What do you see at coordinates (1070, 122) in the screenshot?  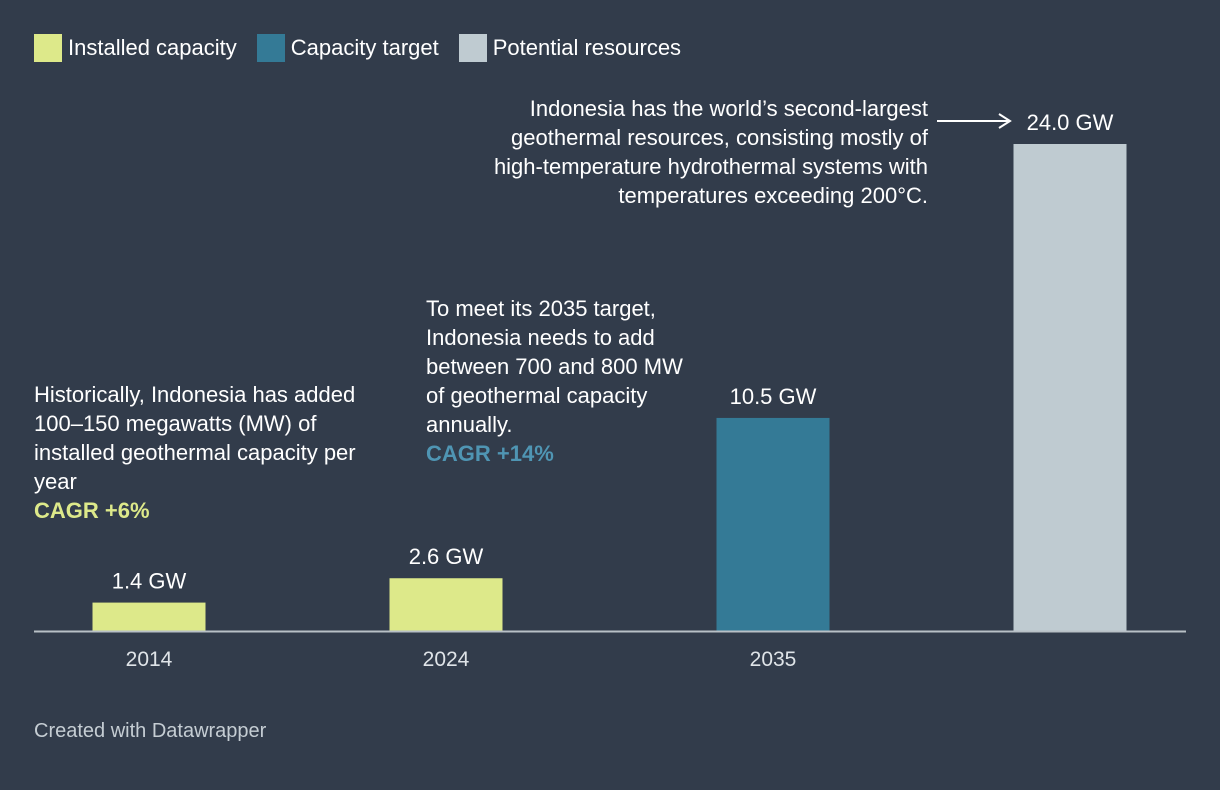 I see `value-label-resources: 24.0 GW` at bounding box center [1070, 122].